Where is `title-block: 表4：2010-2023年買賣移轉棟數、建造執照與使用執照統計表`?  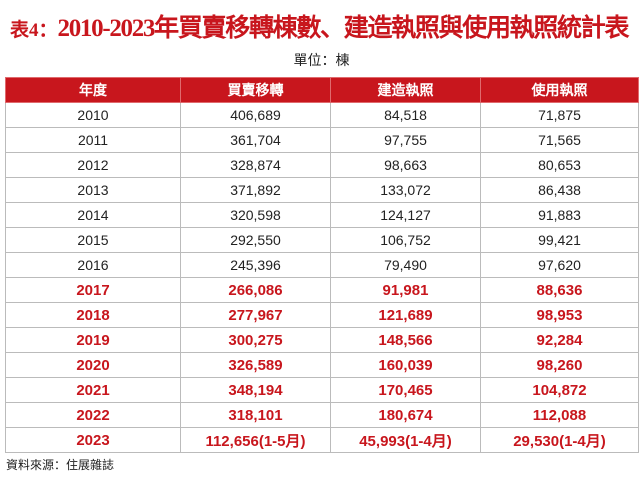
title-block: 表4：2010-2023年買賣移轉棟數、建造執照與使用執照統計表 is located at coordinates (320, 26).